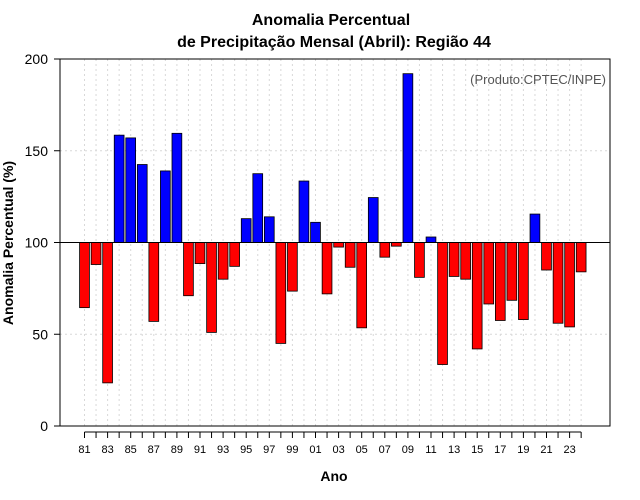  I want to click on credit-annotation: (Produto:CPTEC/INPE), so click(538, 79).